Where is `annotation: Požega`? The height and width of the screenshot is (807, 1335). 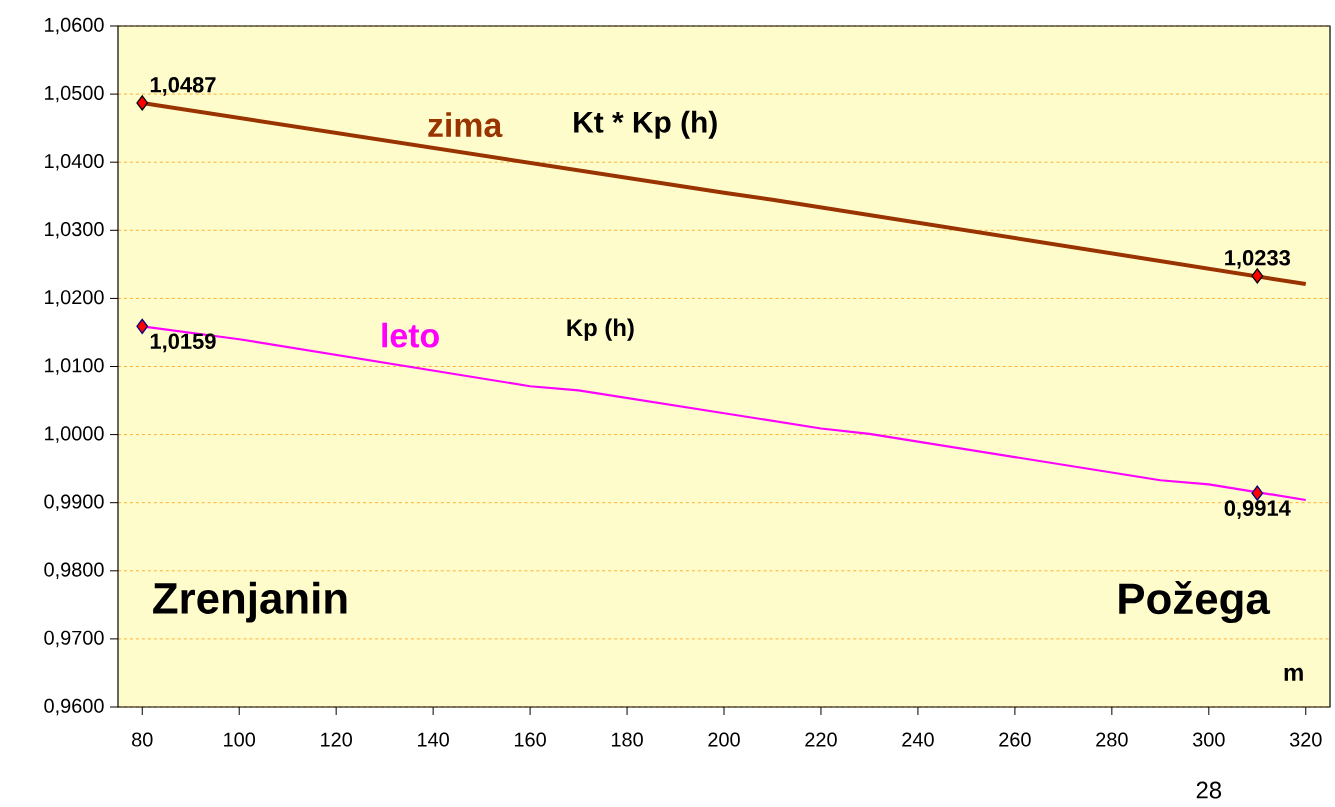 annotation: Požega is located at coordinates (1195, 602).